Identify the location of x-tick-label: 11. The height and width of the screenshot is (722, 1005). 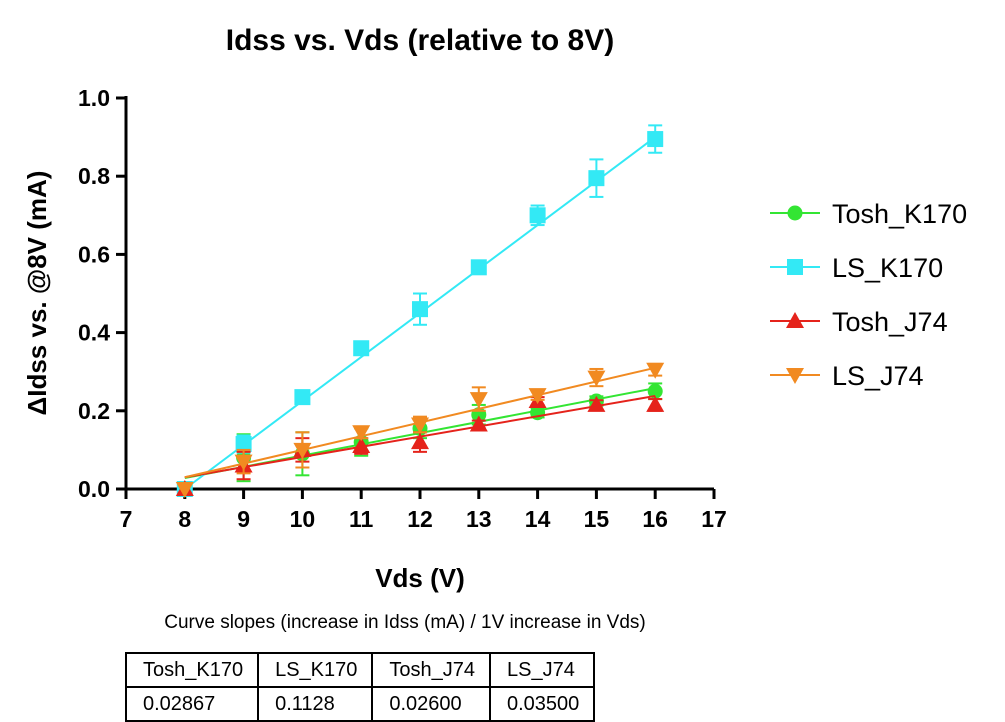
(361, 519).